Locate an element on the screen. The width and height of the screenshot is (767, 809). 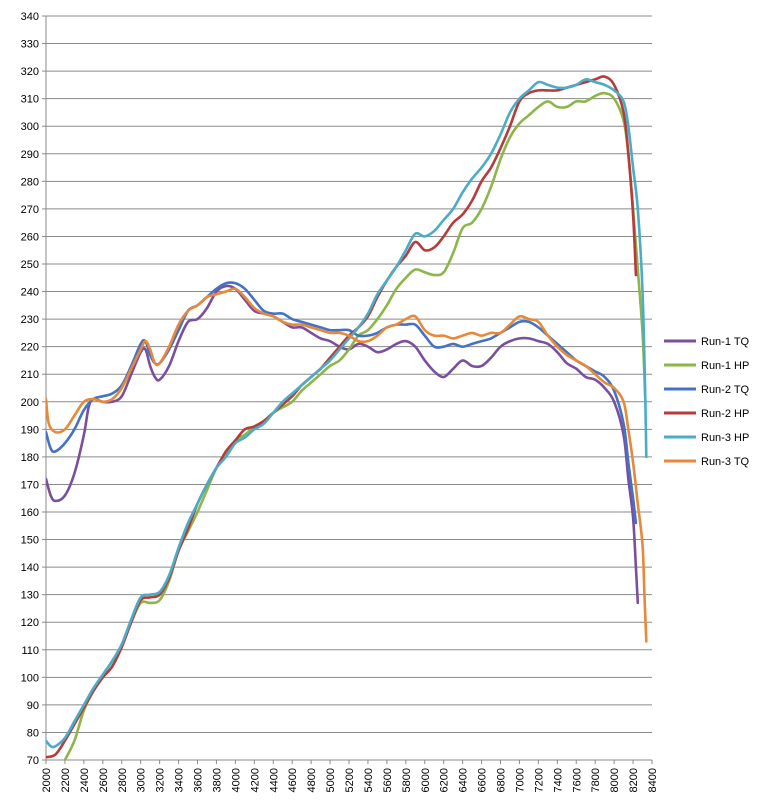
y-tick-label: 140 is located at coordinates (30, 568).